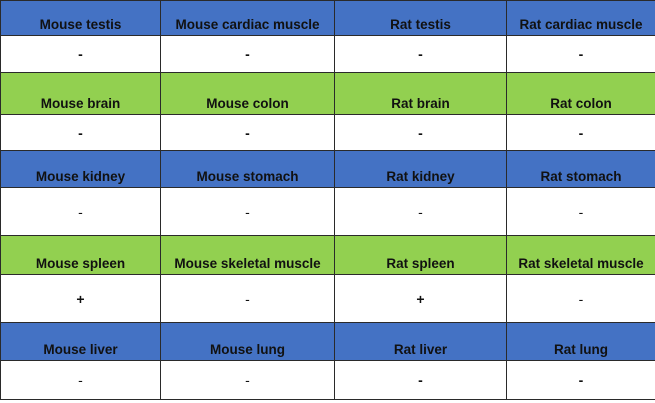 The image size is (655, 403). What do you see at coordinates (80, 18) in the screenshot?
I see `tissue-label-cell: Mouse testis` at bounding box center [80, 18].